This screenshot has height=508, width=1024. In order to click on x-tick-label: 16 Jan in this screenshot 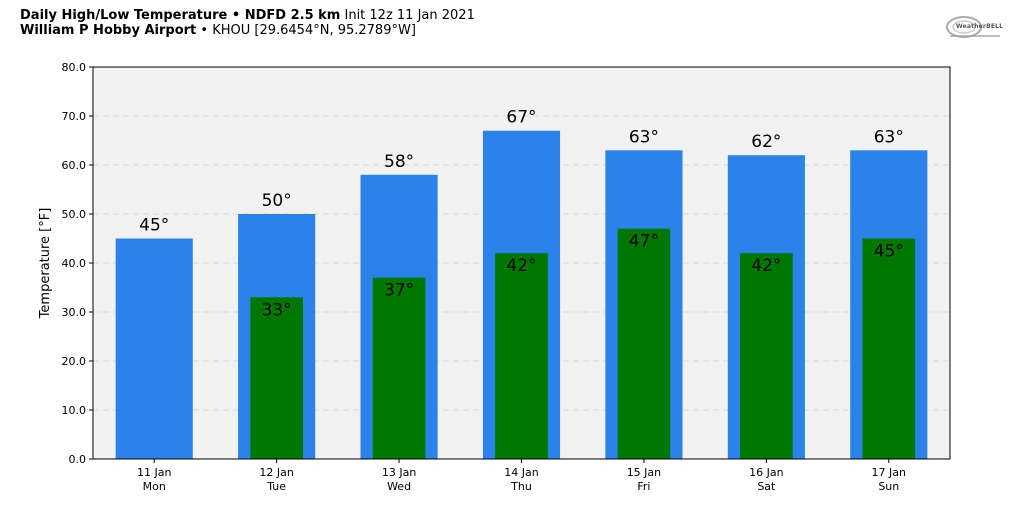, I will do `click(766, 472)`.